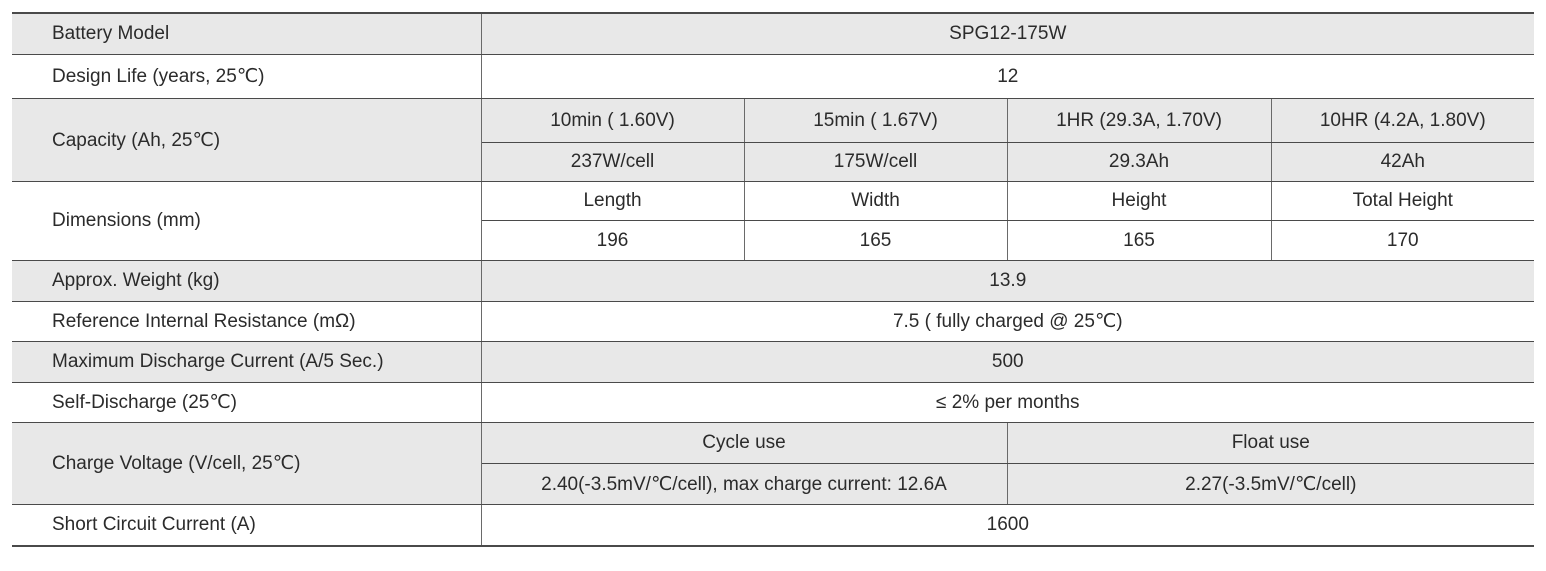 The width and height of the screenshot is (1546, 571). What do you see at coordinates (1270, 443) in the screenshot?
I see `charge-voltage-header-float: Float use` at bounding box center [1270, 443].